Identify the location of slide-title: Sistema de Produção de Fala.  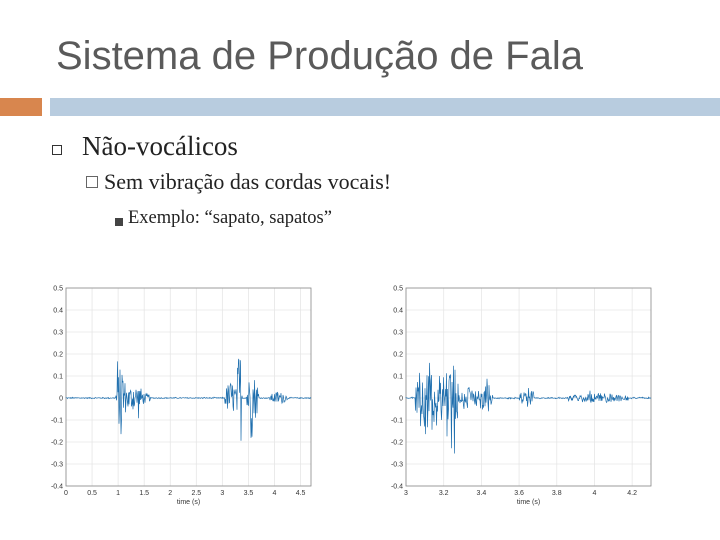
(319, 56).